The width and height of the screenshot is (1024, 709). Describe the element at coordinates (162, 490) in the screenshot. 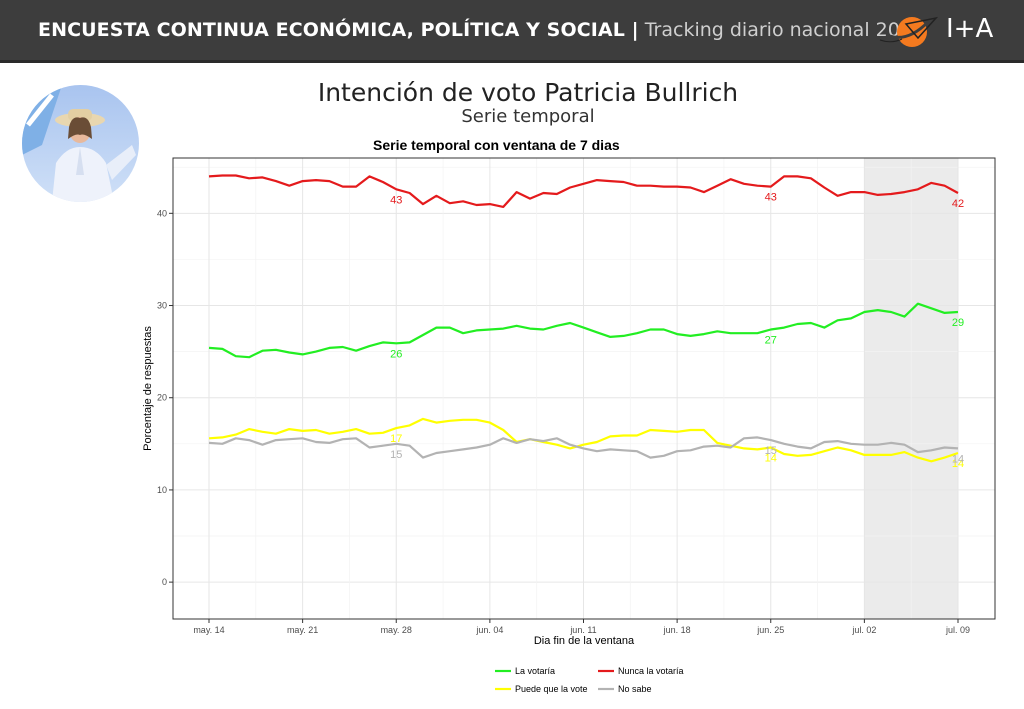

I see `y-tick-label: 10` at that location.